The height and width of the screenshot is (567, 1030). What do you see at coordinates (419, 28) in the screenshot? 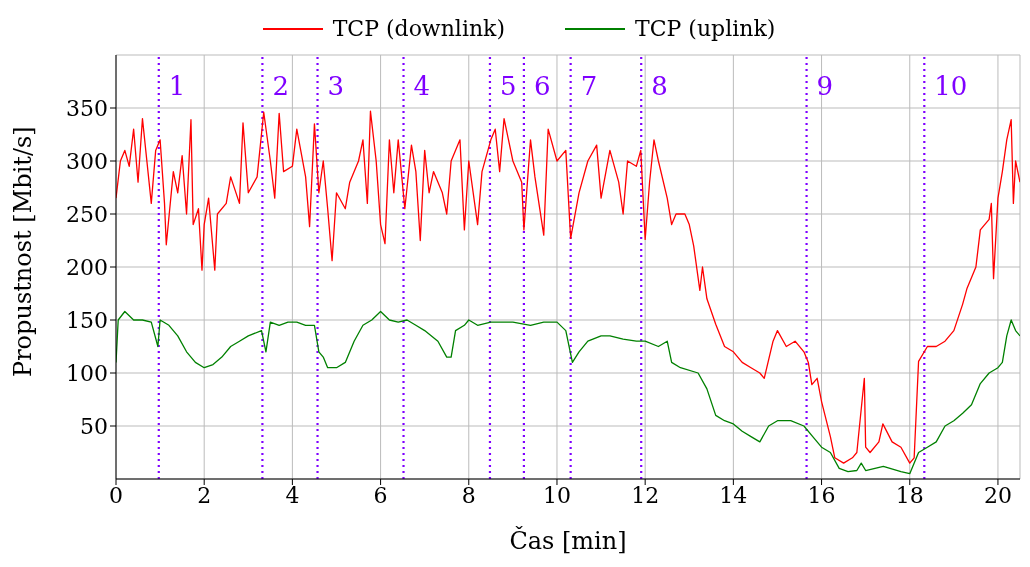
I see `legend-label: TCP (downlink)` at bounding box center [419, 28].